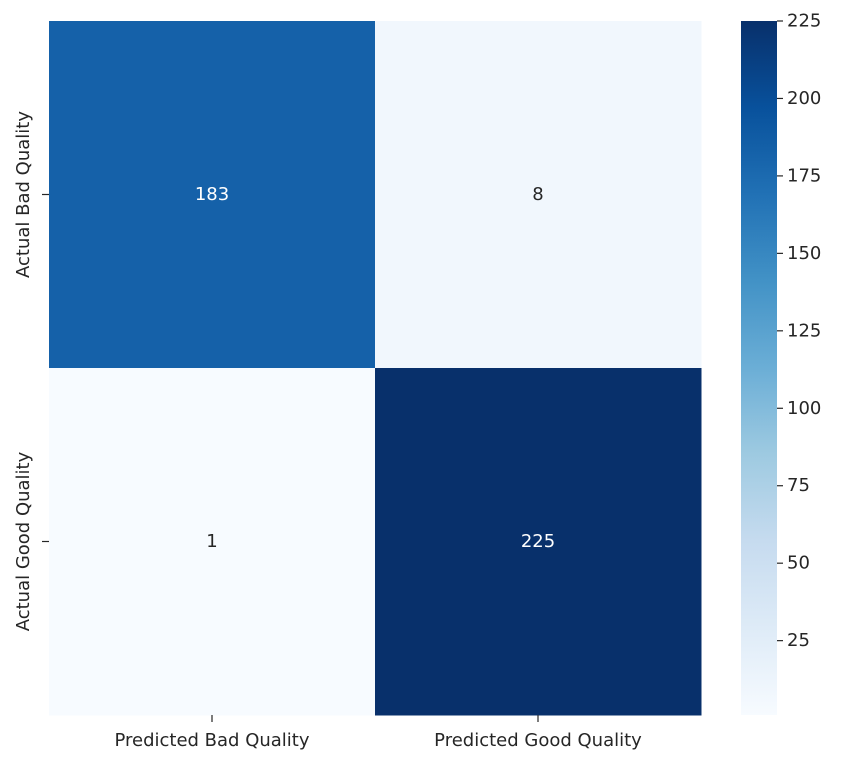 Image resolution: width=845 pixels, height=765 pixels. I want to click on colorbar-scale, so click(759, 368).